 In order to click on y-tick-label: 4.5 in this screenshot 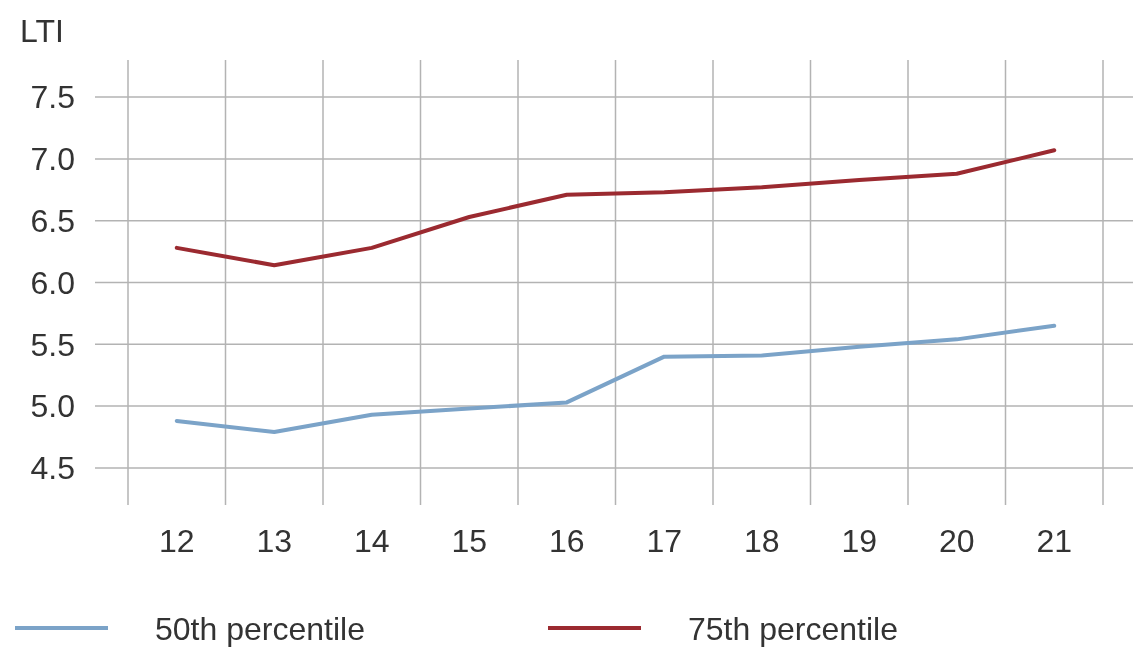, I will do `click(52, 468)`.